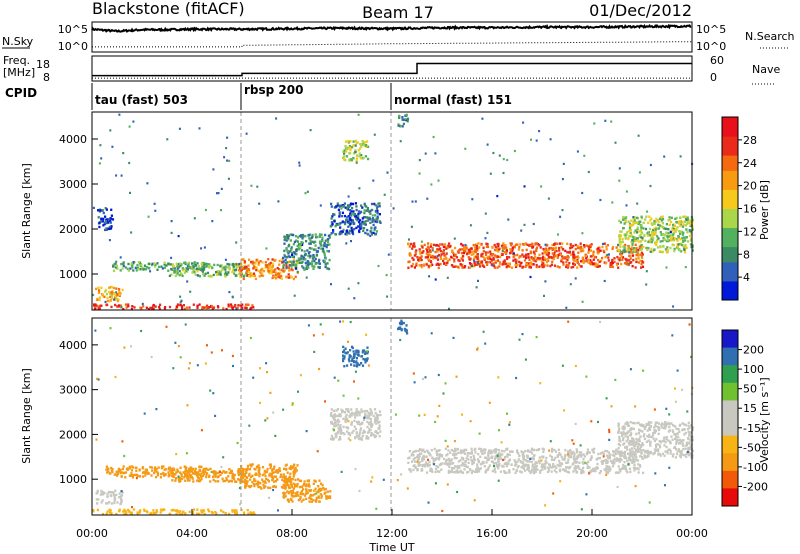  I want to click on freq-label: Freq., so click(16, 60).